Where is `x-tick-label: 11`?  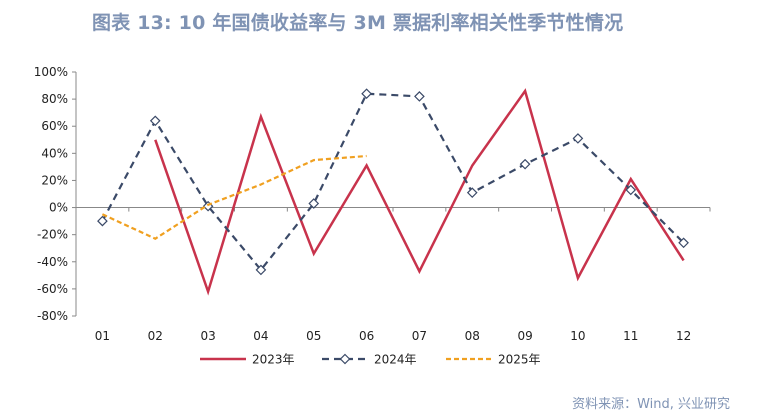
x-tick-label: 11 is located at coordinates (630, 336).